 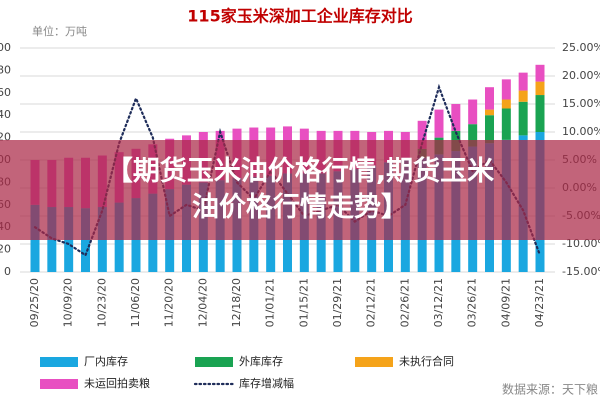 I want to click on legend-label: 外库库存, so click(x=261, y=361).